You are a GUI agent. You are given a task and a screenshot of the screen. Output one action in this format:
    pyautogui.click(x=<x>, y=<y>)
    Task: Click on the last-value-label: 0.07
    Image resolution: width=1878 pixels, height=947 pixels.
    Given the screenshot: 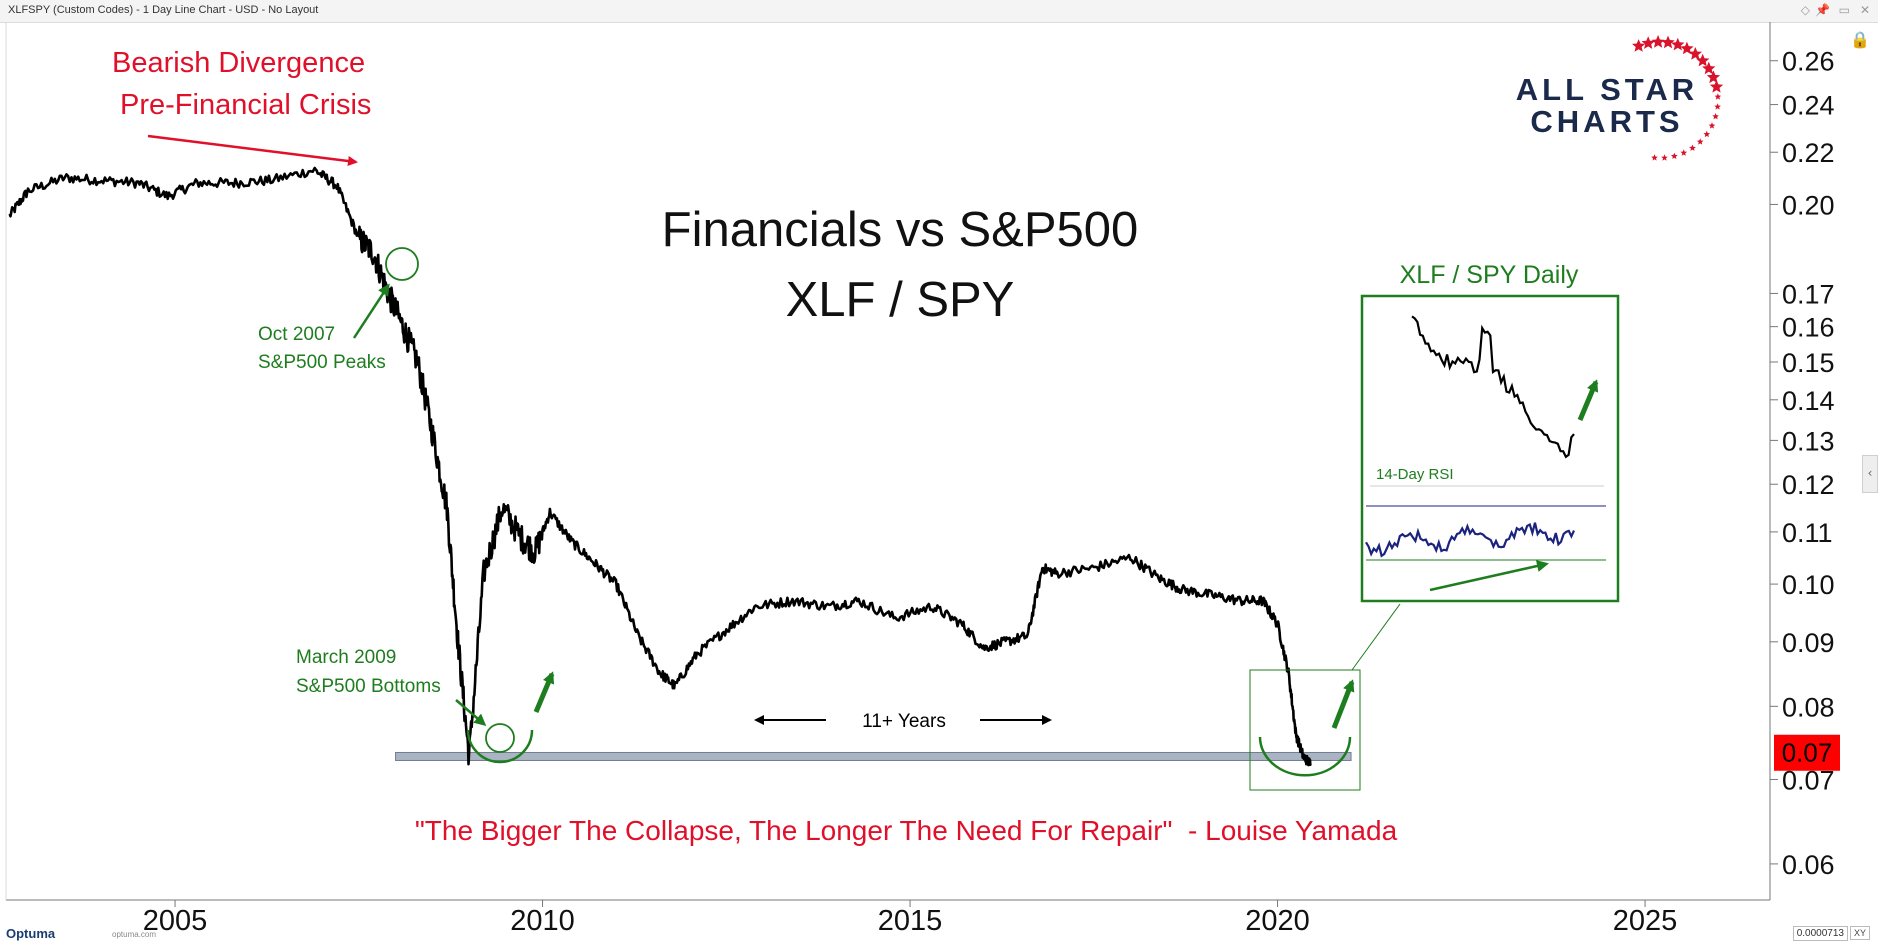 What is the action you would take?
    pyautogui.click(x=1807, y=753)
    